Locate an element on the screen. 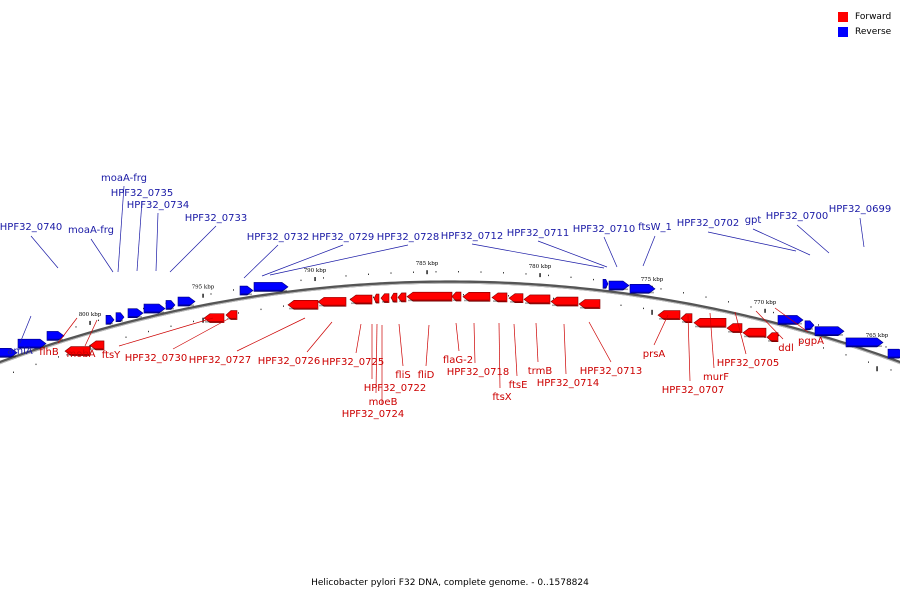  tick-label: 790 kbp is located at coordinates (315, 271).